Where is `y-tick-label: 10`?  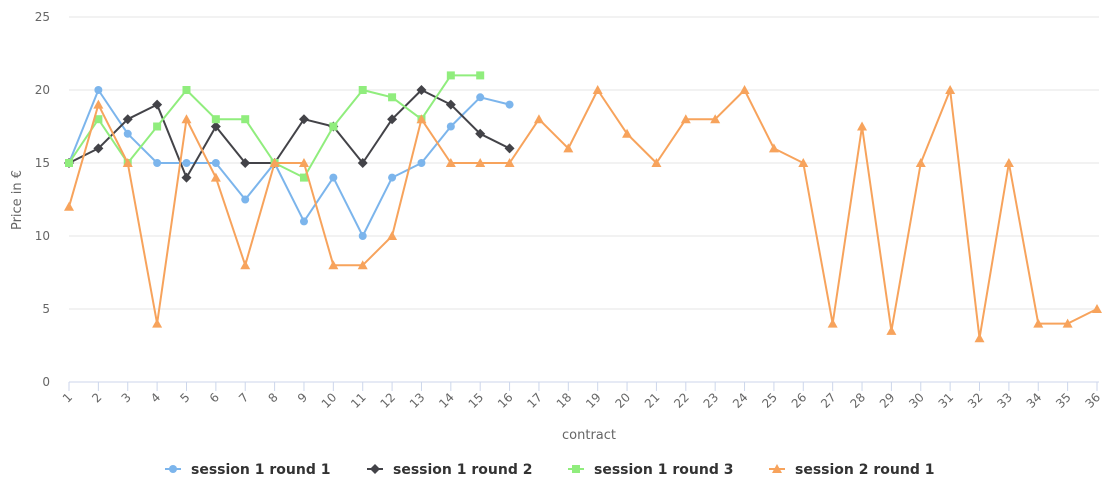 y-tick-label: 10 is located at coordinates (42, 236).